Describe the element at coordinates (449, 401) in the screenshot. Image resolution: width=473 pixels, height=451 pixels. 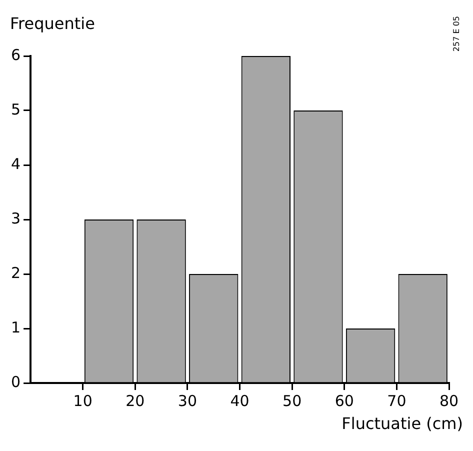
I see `x-tick-label: 80` at that location.